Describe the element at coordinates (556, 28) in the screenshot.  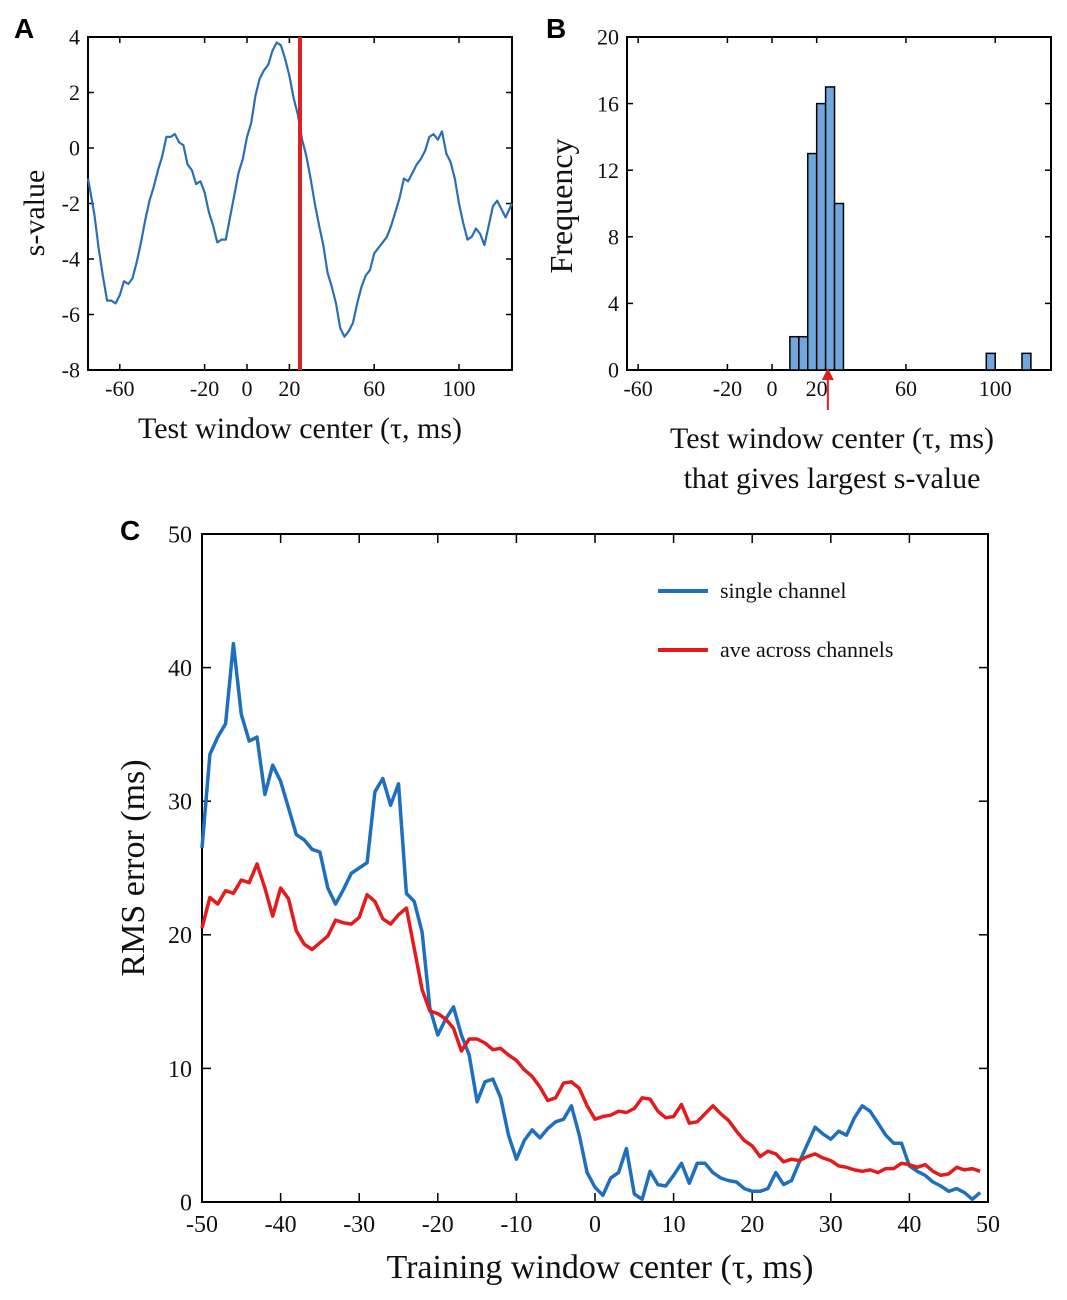
I see `panel-b-label: B` at that location.